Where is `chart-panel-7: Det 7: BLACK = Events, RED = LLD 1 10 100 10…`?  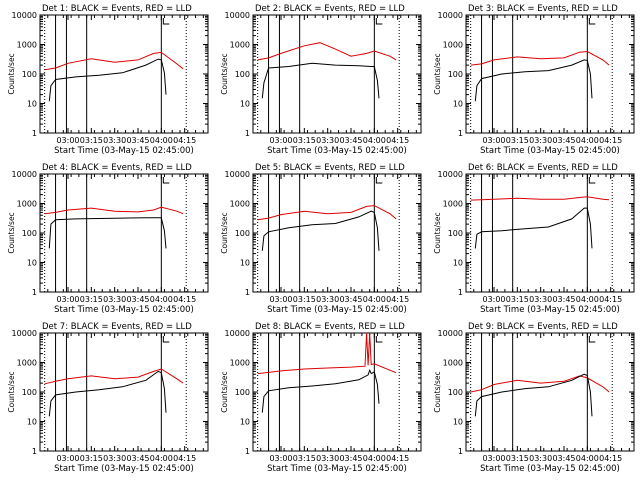
chart-panel-7: Det 7: BLACK = Events, RED = LLD 1 10 100 10… is located at coordinates (108, 398).